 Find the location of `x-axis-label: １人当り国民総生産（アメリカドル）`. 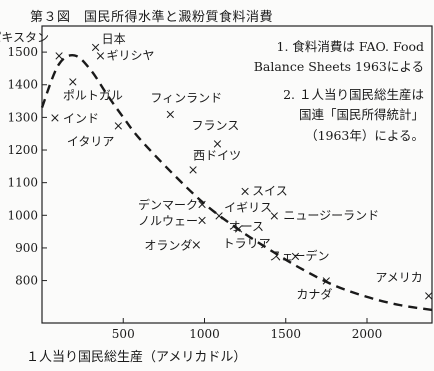

x-axis-label: １人当り国民総生産（アメリカドル） is located at coordinates (136, 357).